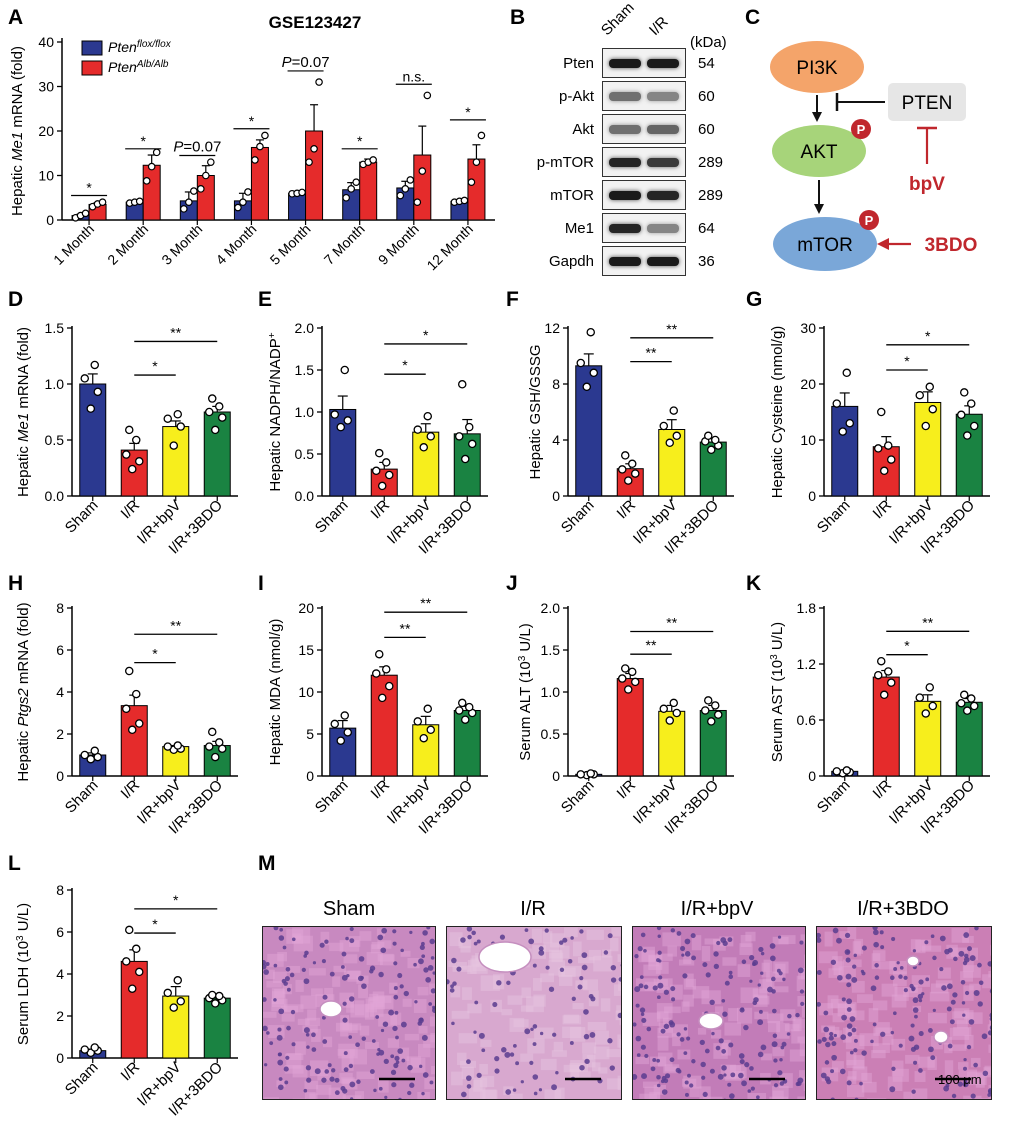 The image size is (1011, 1136). What do you see at coordinates (627, 510) in the screenshot?
I see `x-tick-label: I/R` at bounding box center [627, 510].